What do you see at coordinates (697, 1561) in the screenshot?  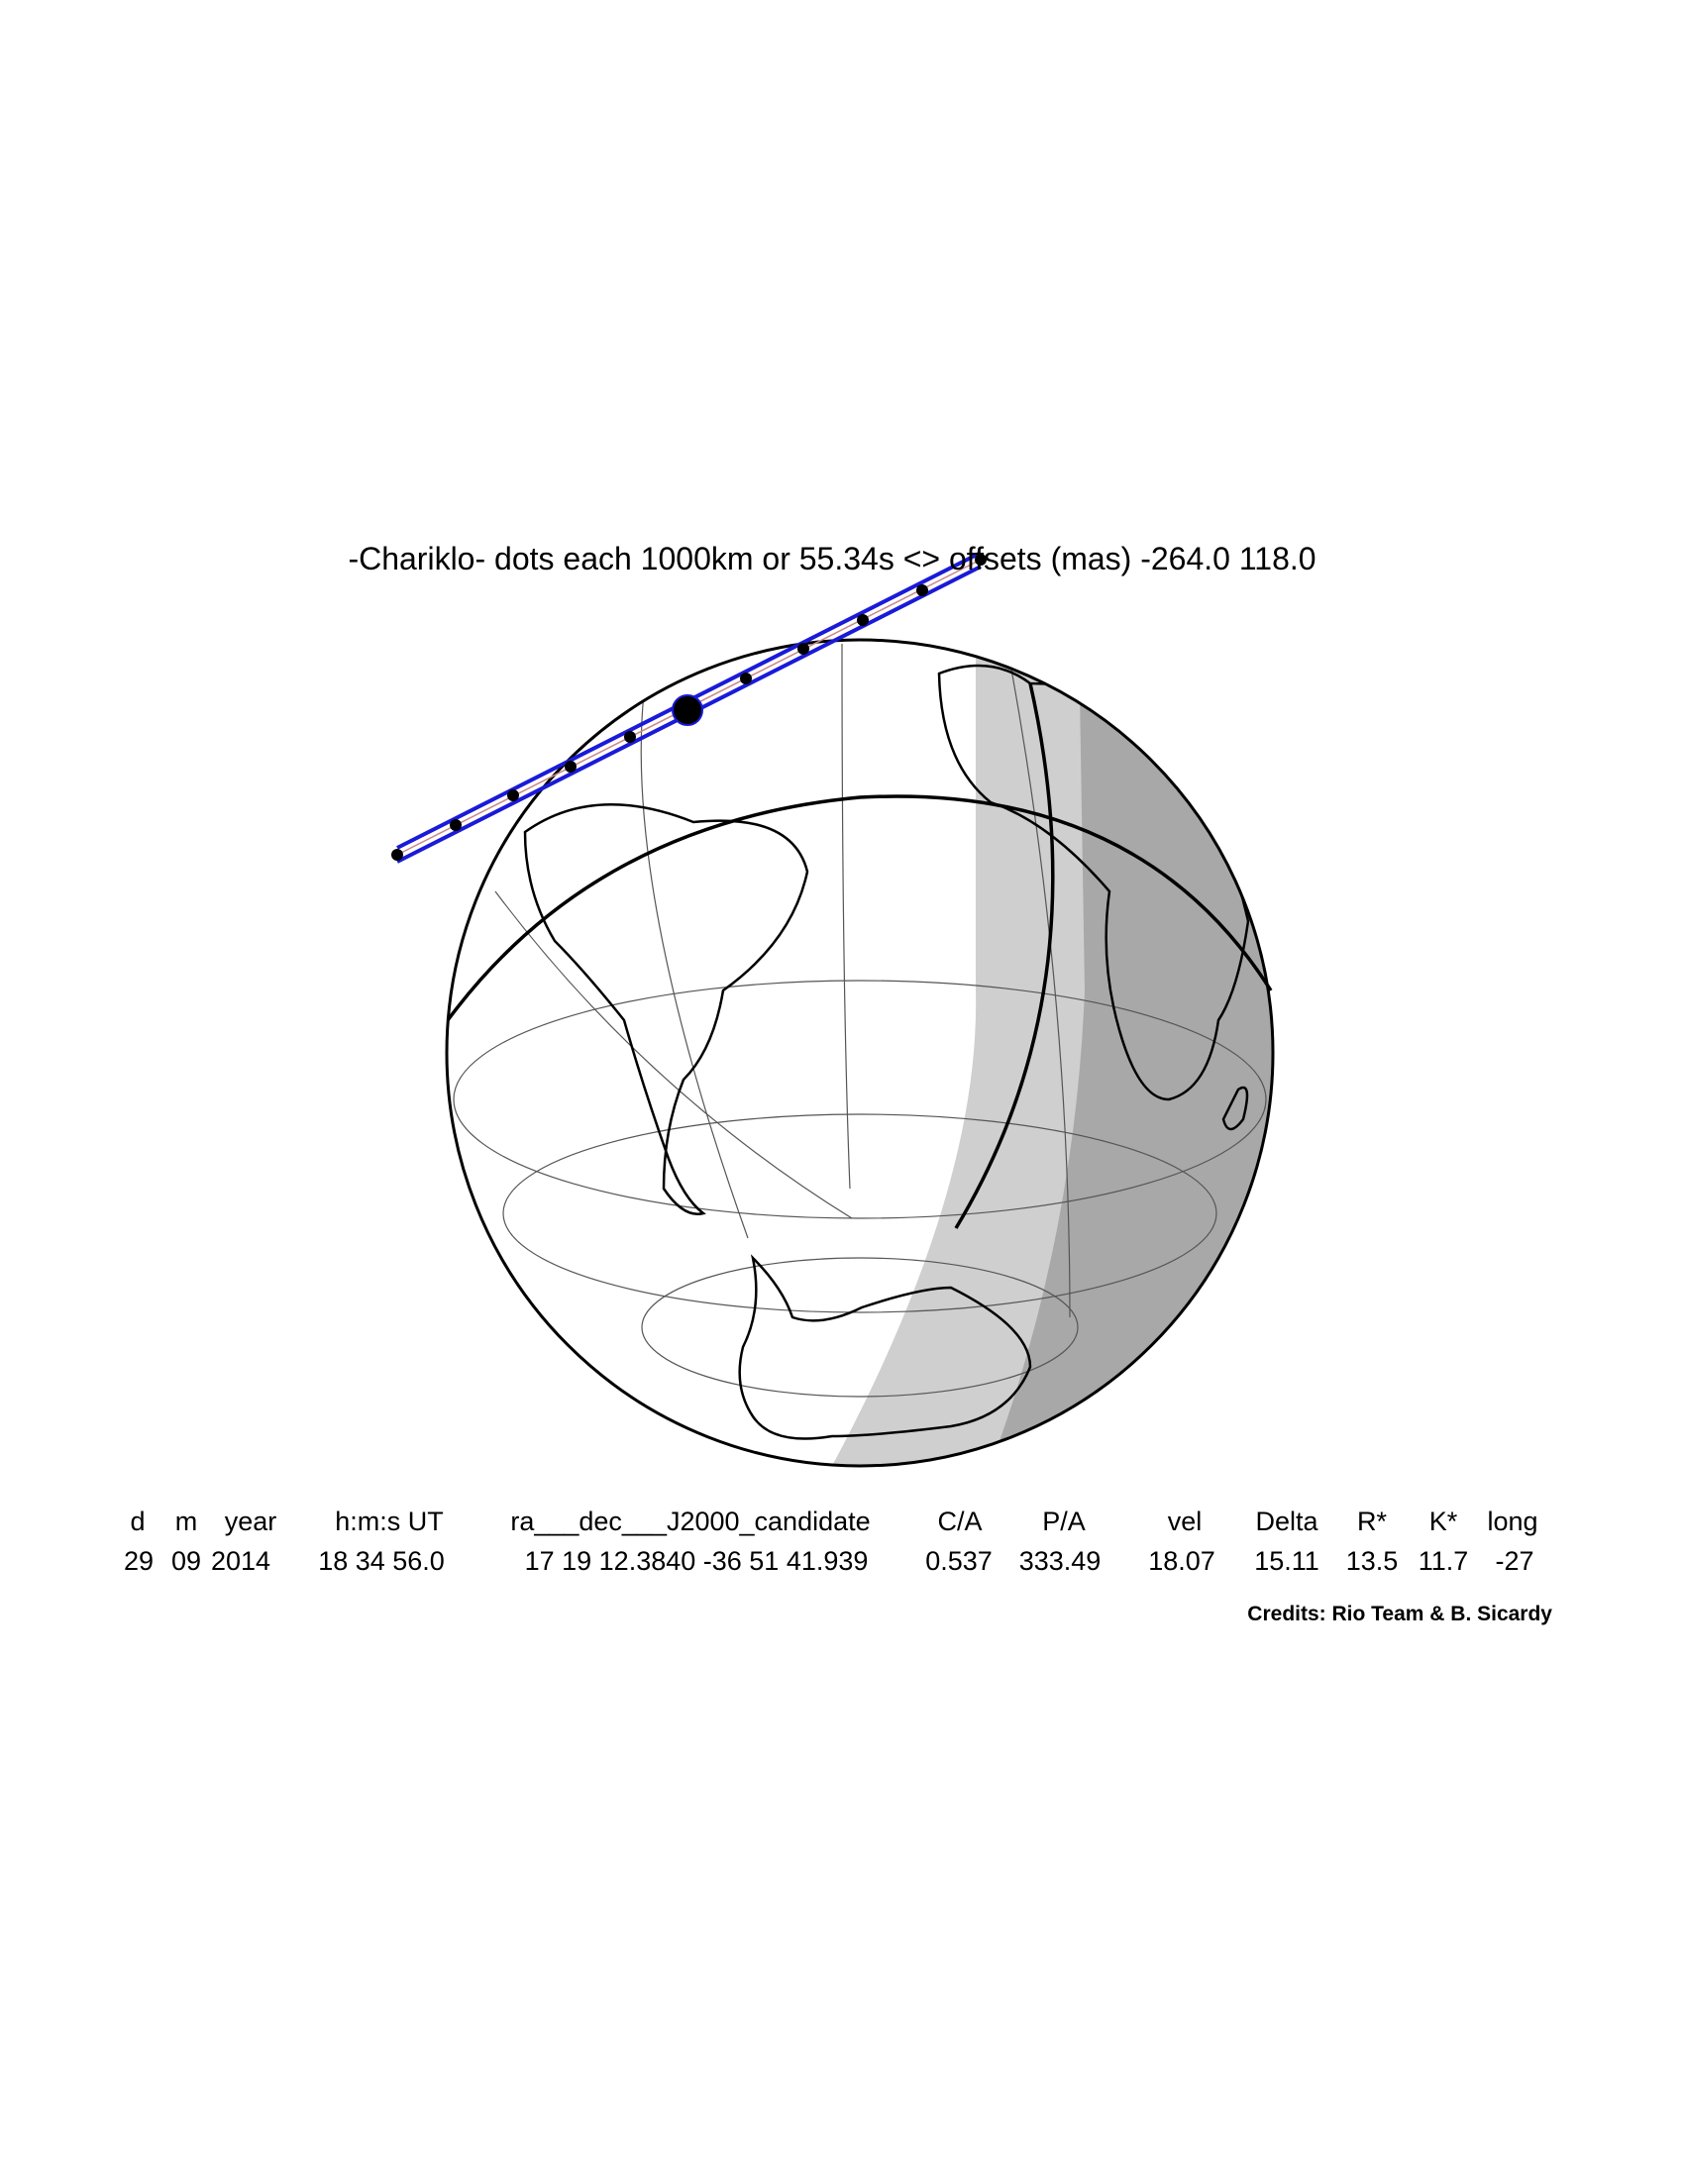 I see `cell: 17 19 12.3840 -36 51 41.939` at bounding box center [697, 1561].